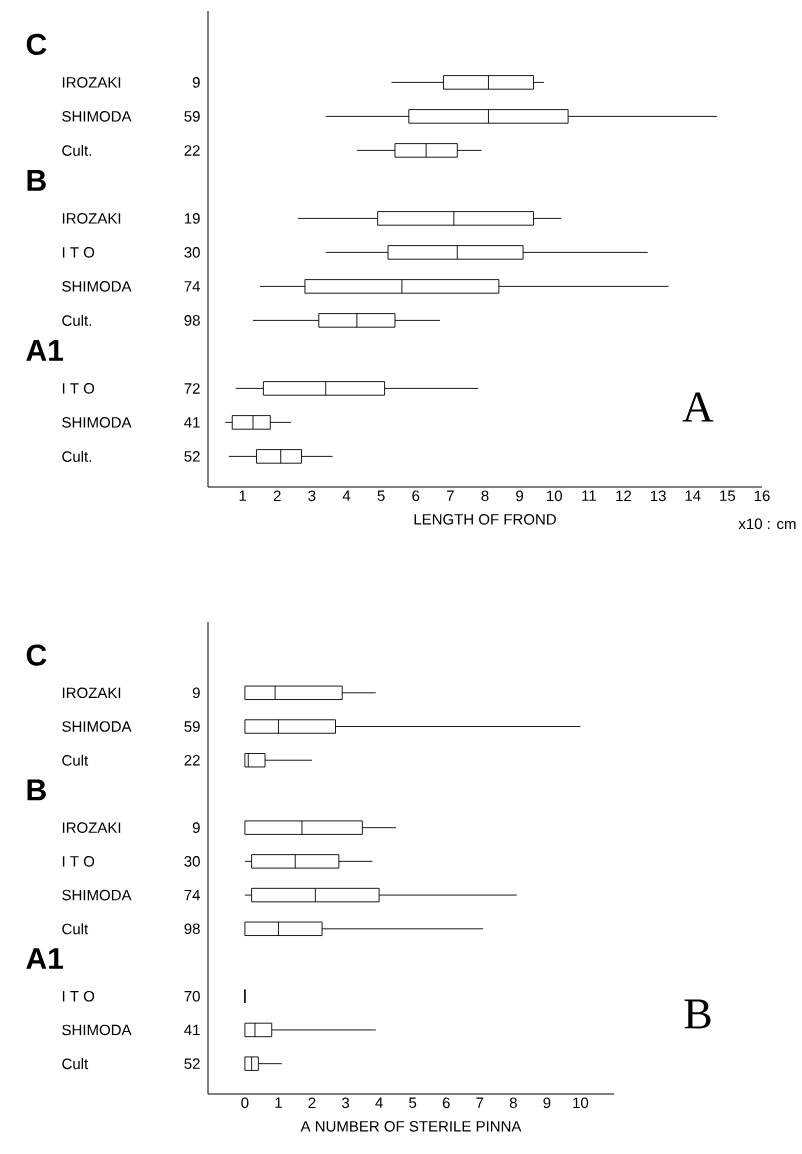  I want to click on x-axis-title: A NUMBER OF STERILE PINNA, so click(411, 1126).